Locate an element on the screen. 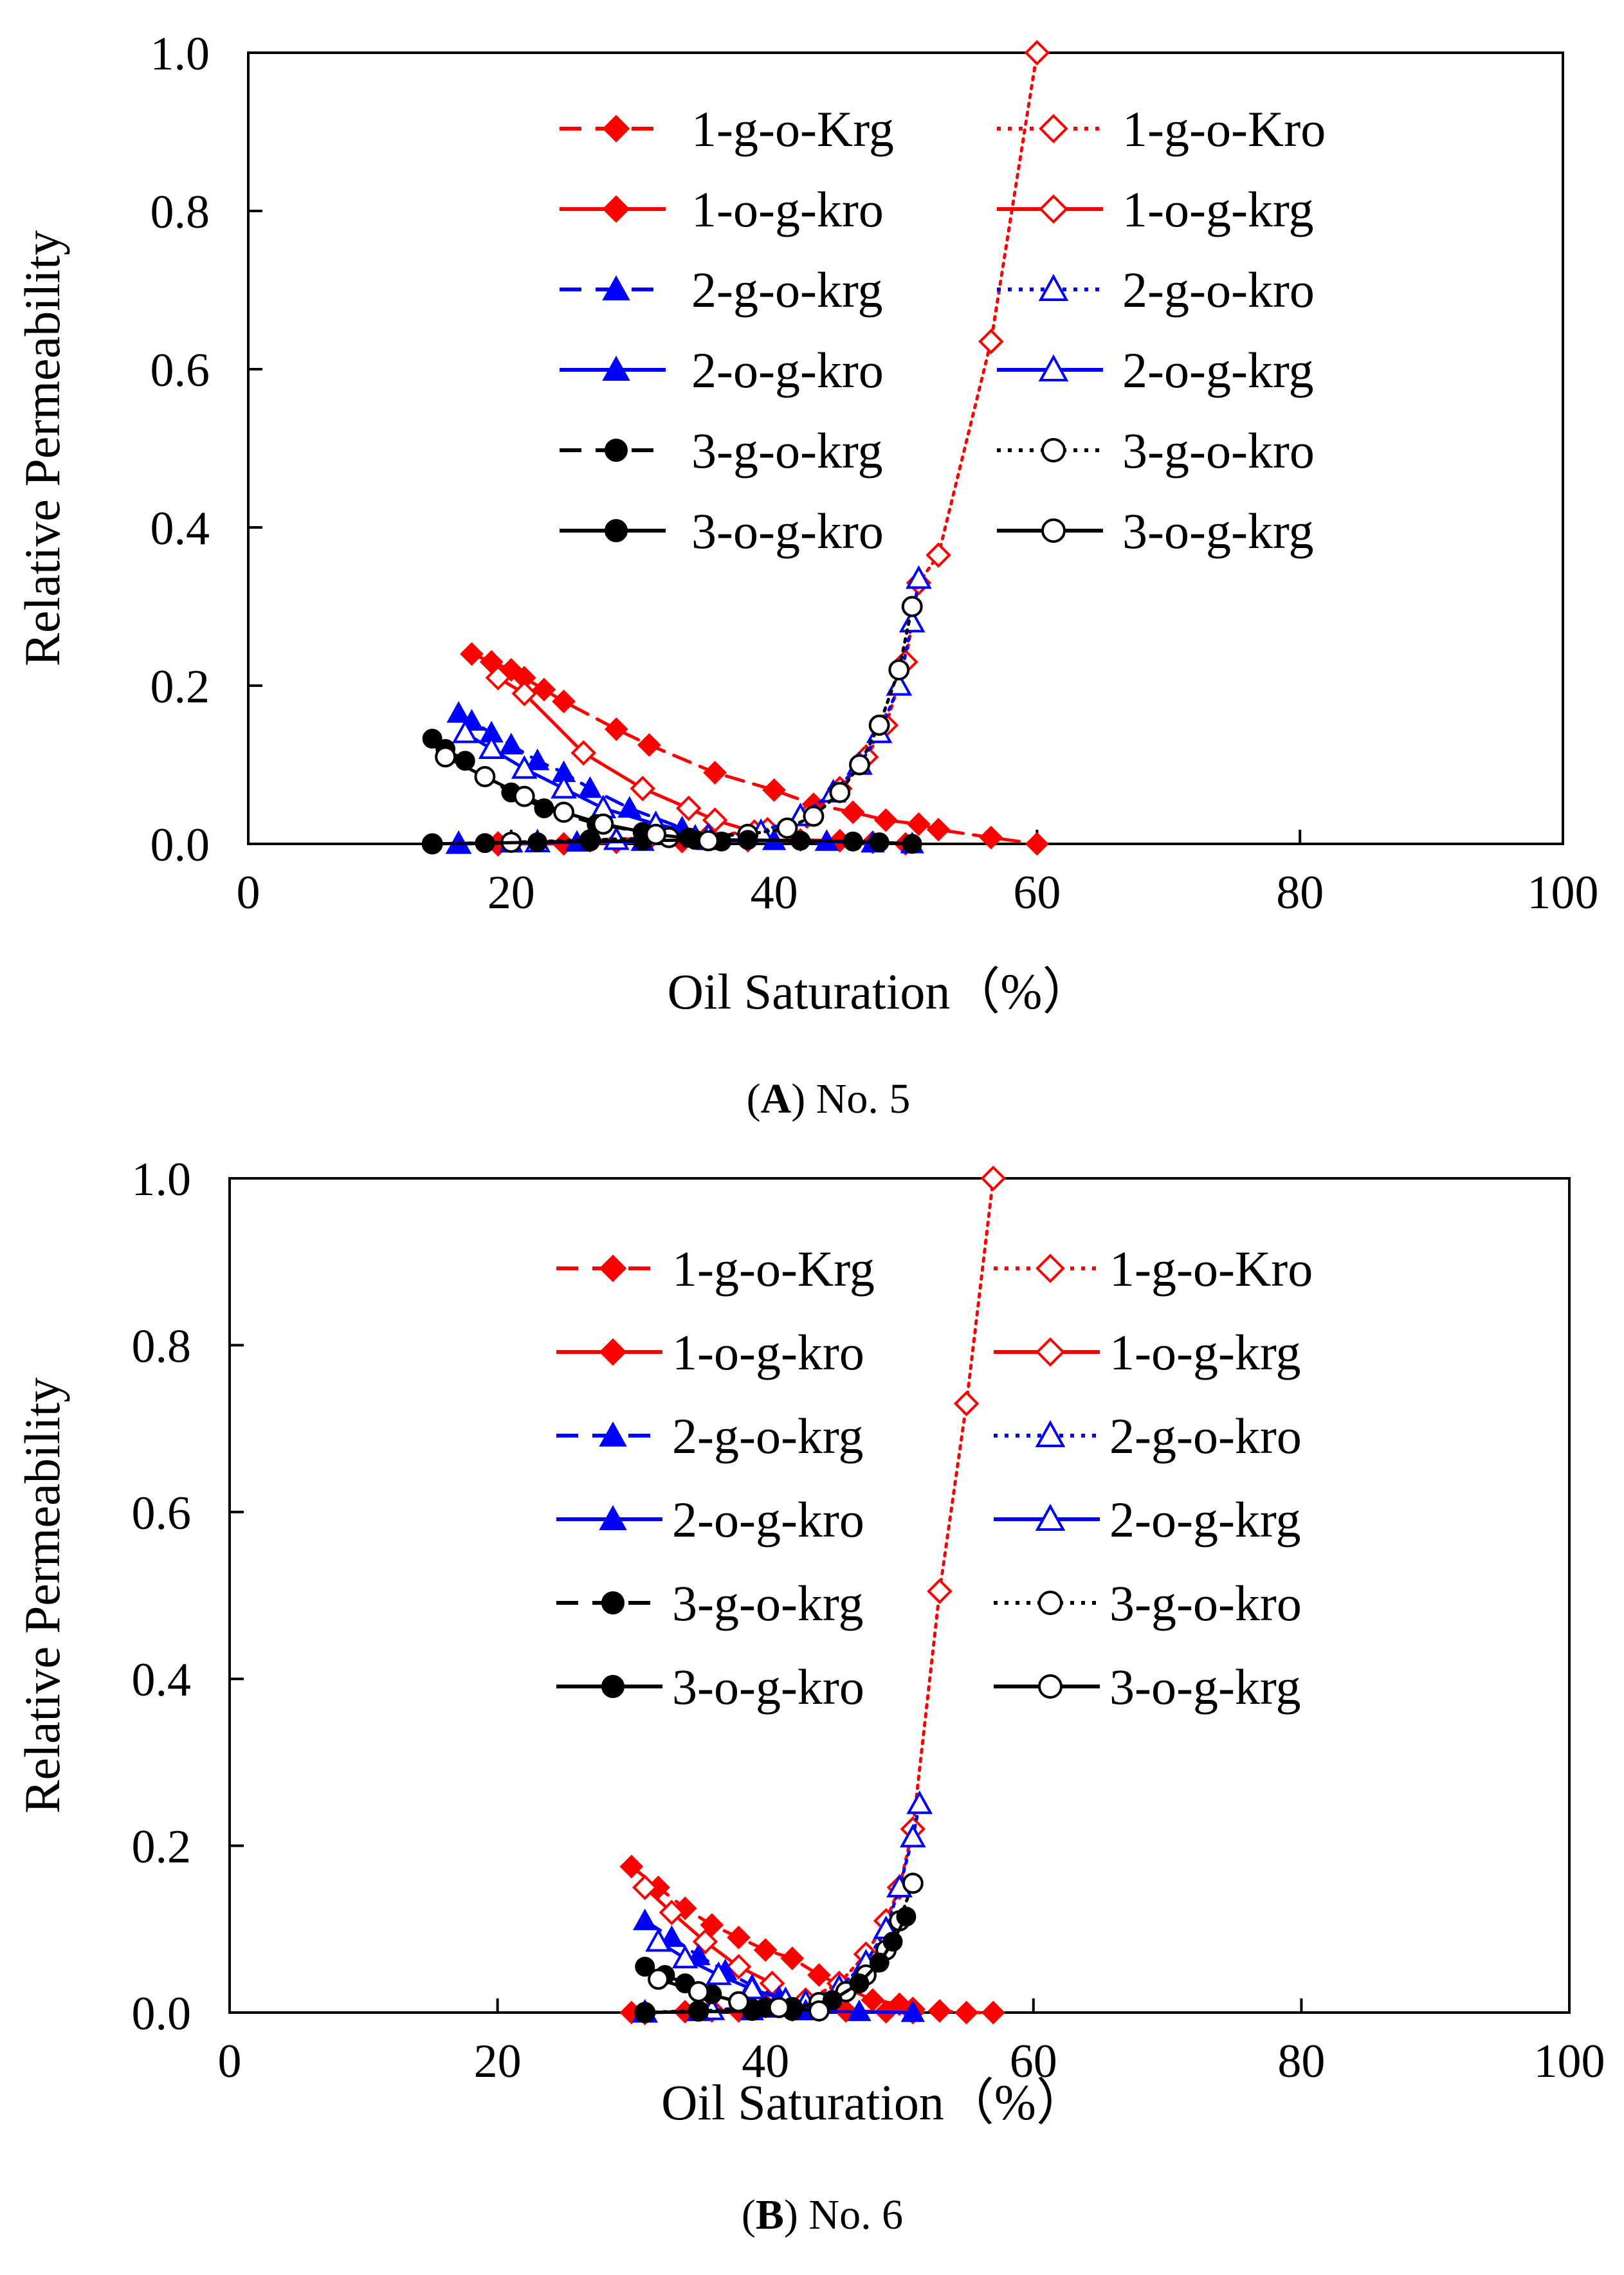 This screenshot has width=1624, height=2275. legend-item: 2-o-g-kro is located at coordinates (722, 370).